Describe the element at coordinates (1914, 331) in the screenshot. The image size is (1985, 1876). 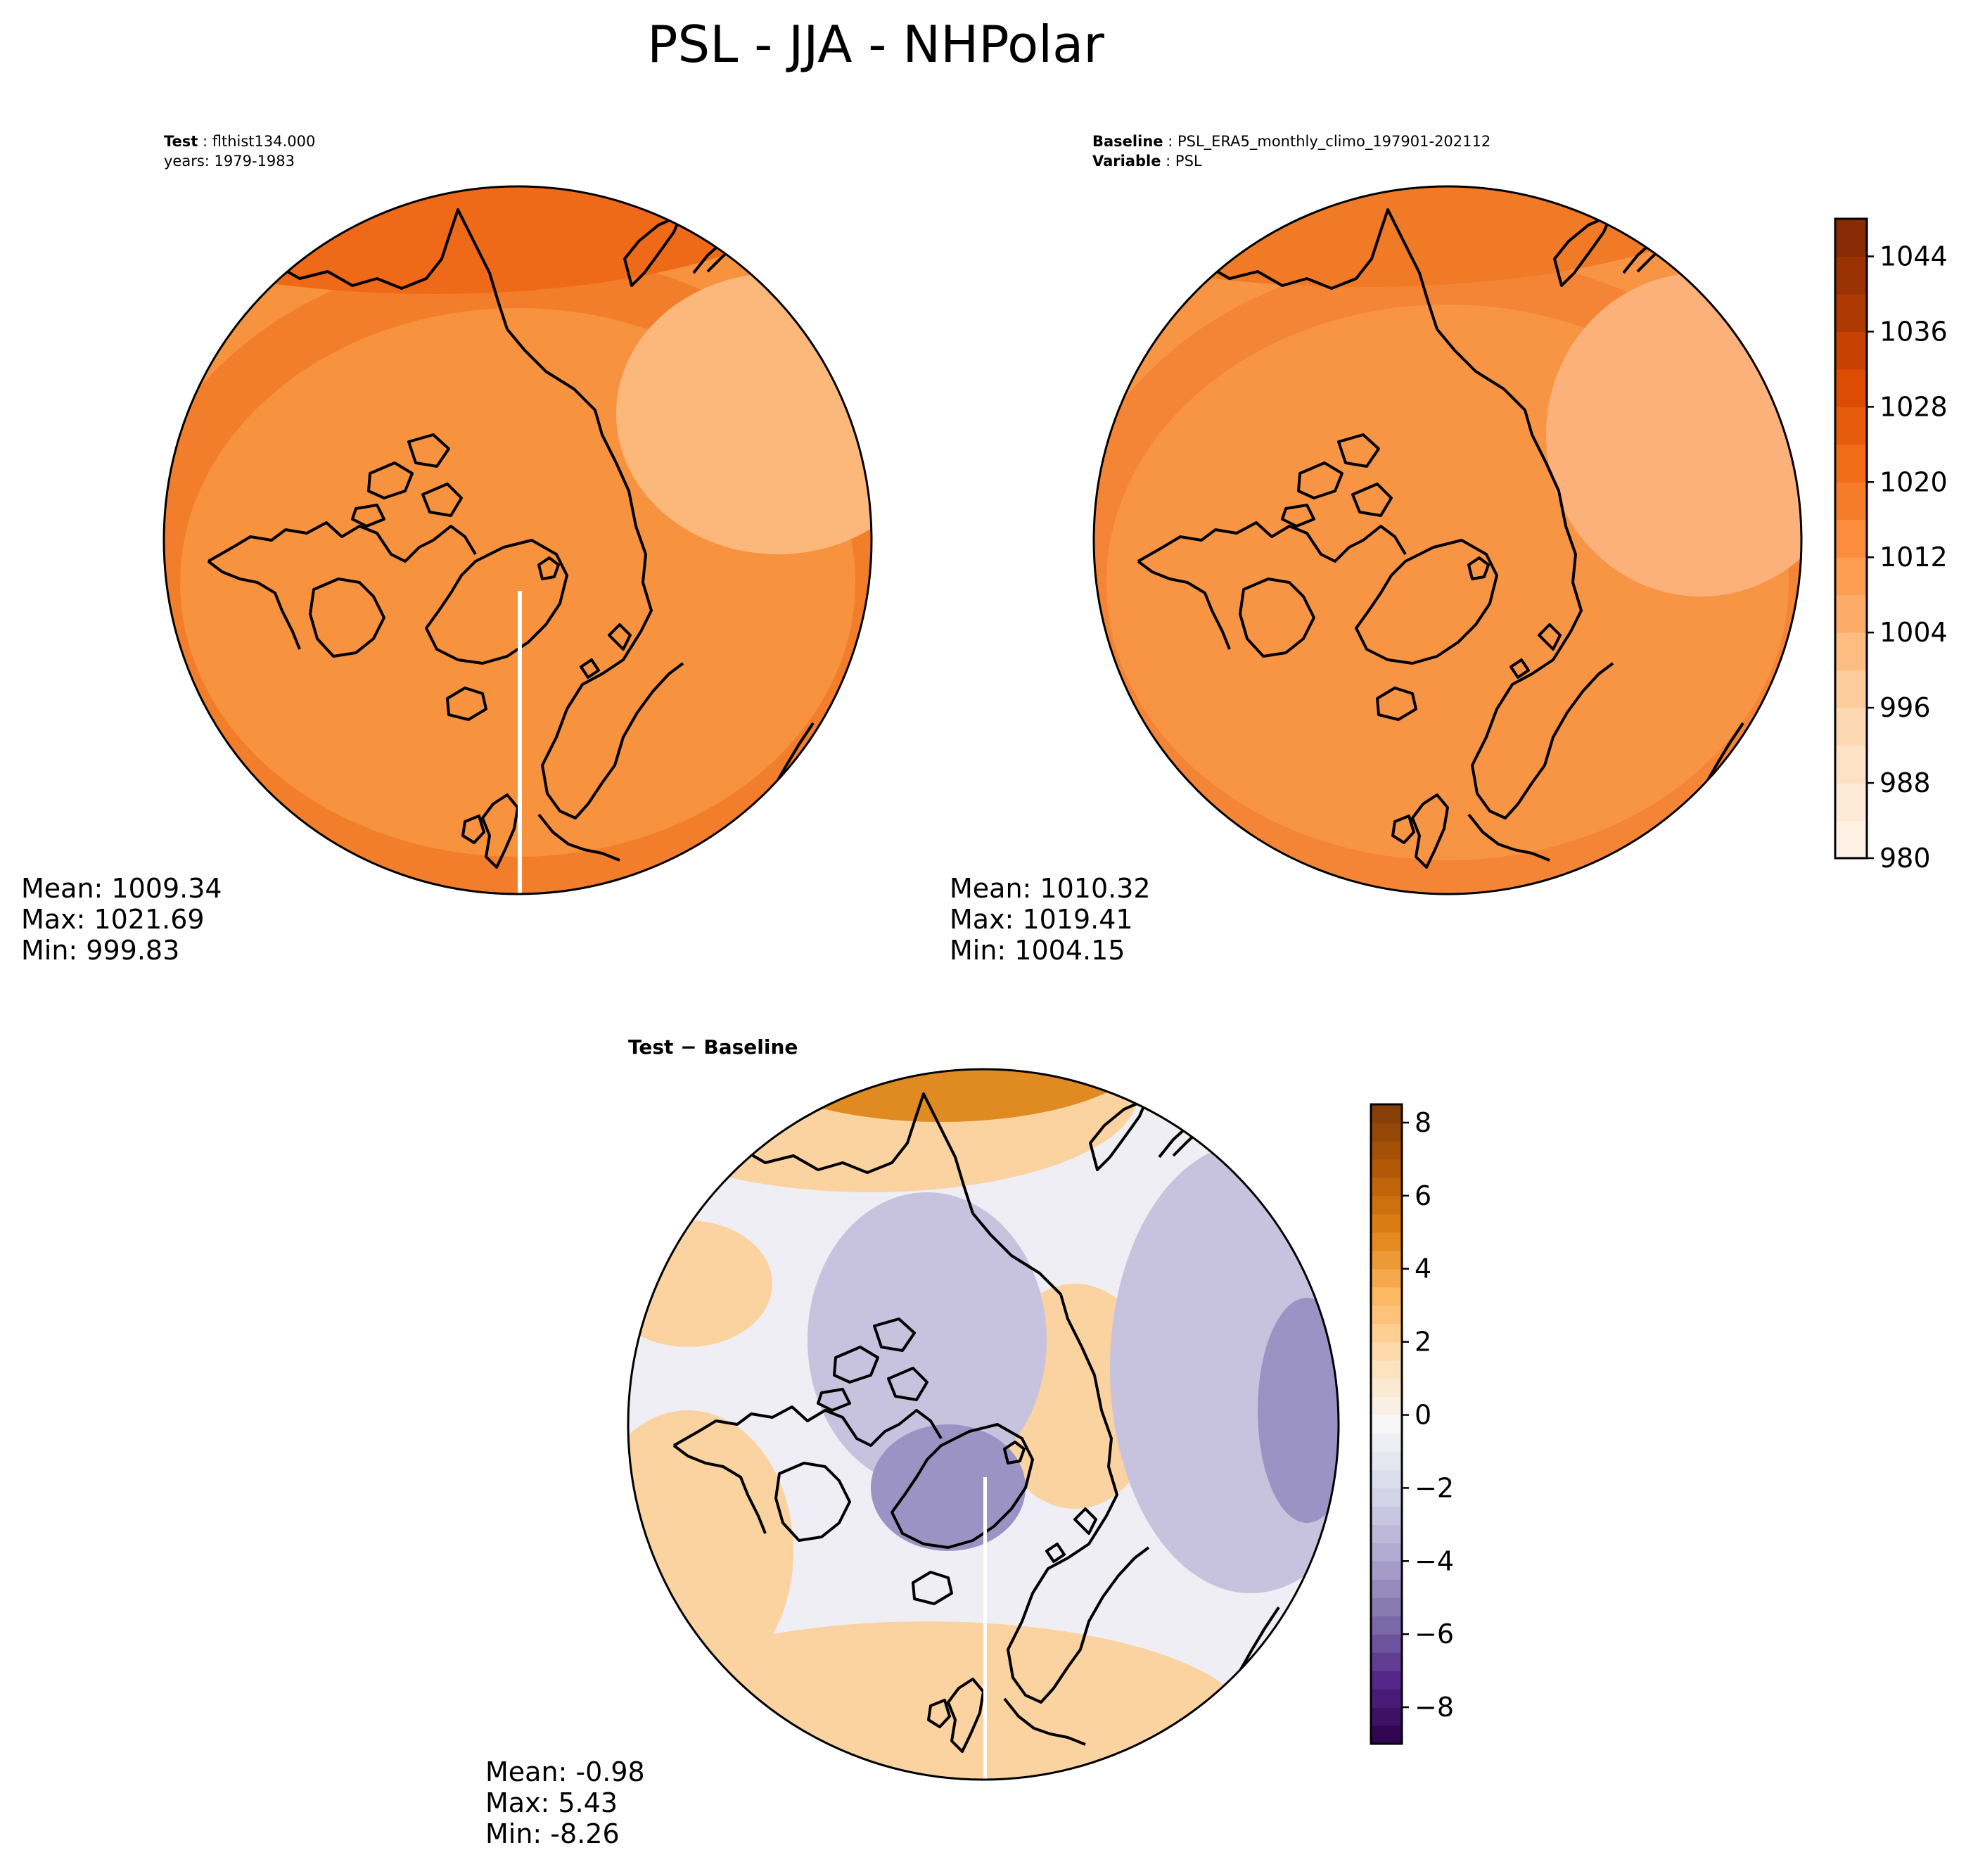
I see `psl-colorbar-tick-label: 1036` at that location.